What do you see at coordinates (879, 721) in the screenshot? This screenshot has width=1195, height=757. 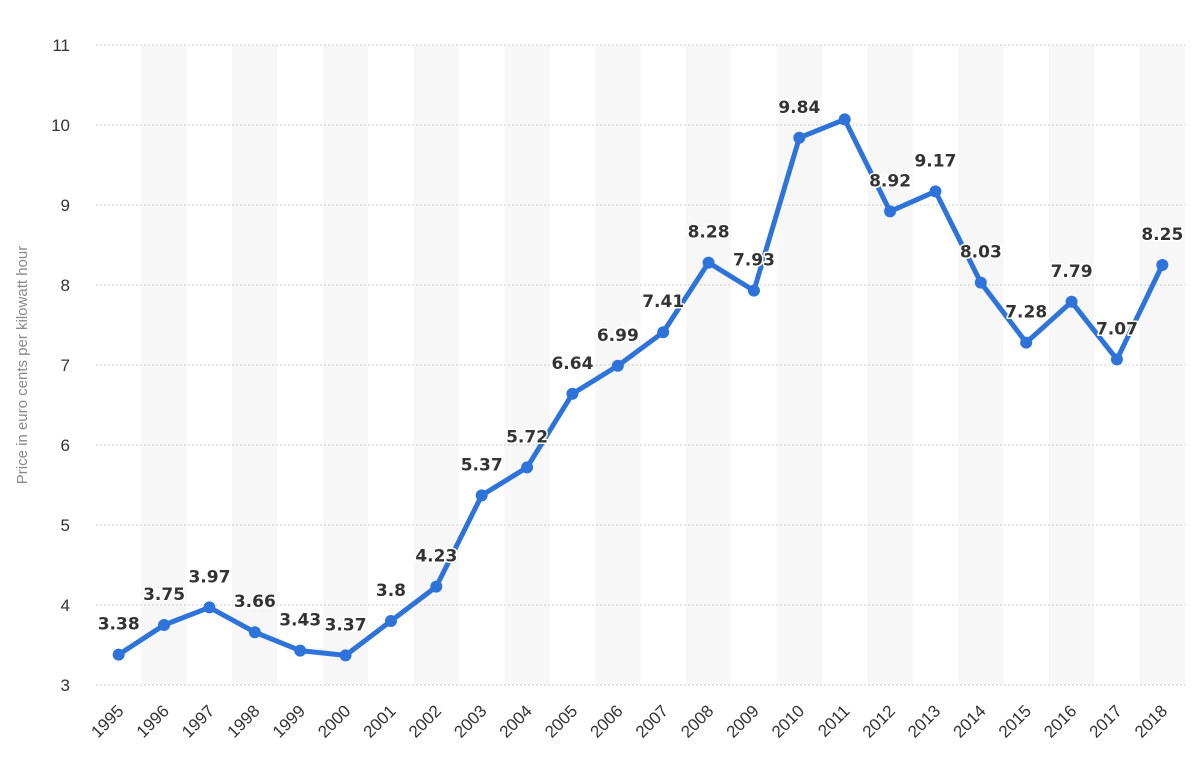 I see `x-tick-label: 2012` at bounding box center [879, 721].